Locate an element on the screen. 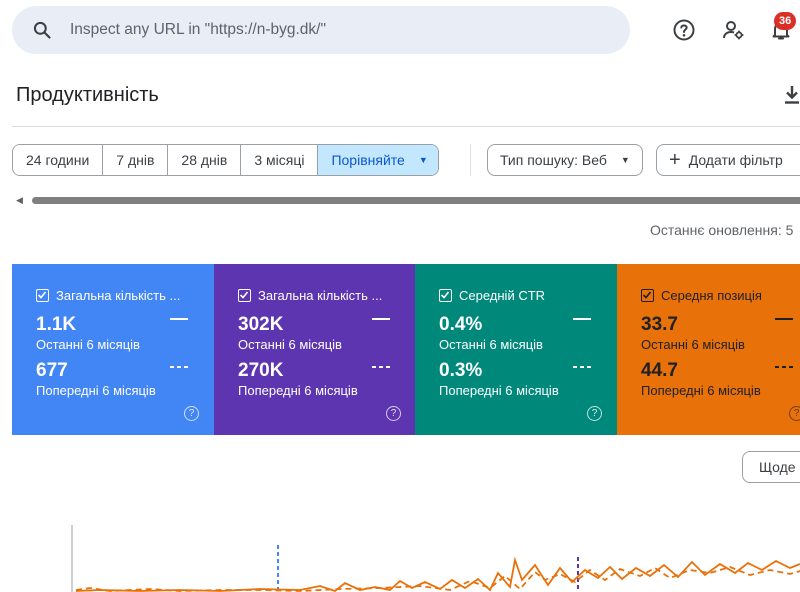 This screenshot has height=592, width=800. metric-current-value: 0.4% is located at coordinates (461, 324).